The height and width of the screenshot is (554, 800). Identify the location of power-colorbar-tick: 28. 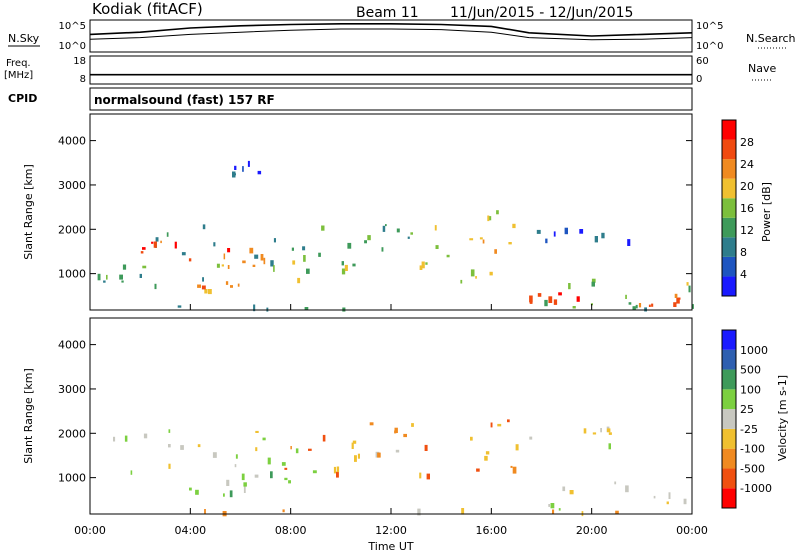
(747, 142).